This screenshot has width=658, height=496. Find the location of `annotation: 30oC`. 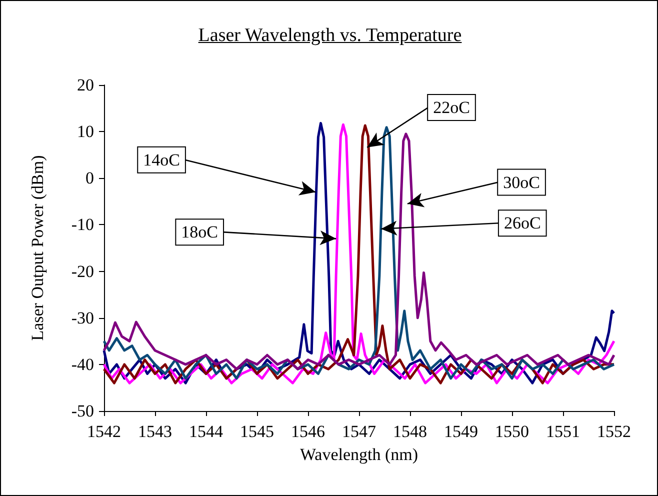

annotation: 30oC is located at coordinates (521, 182).